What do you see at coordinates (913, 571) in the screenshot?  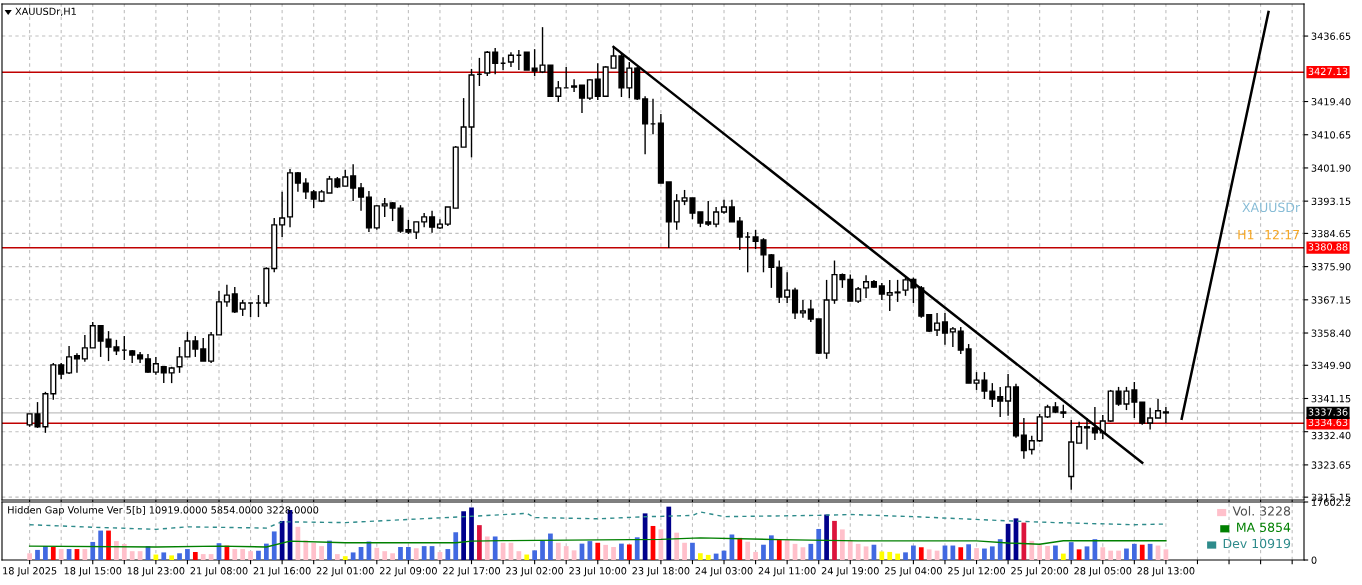 I see `x-tick-label: 25 Jul 04:00` at bounding box center [913, 571].